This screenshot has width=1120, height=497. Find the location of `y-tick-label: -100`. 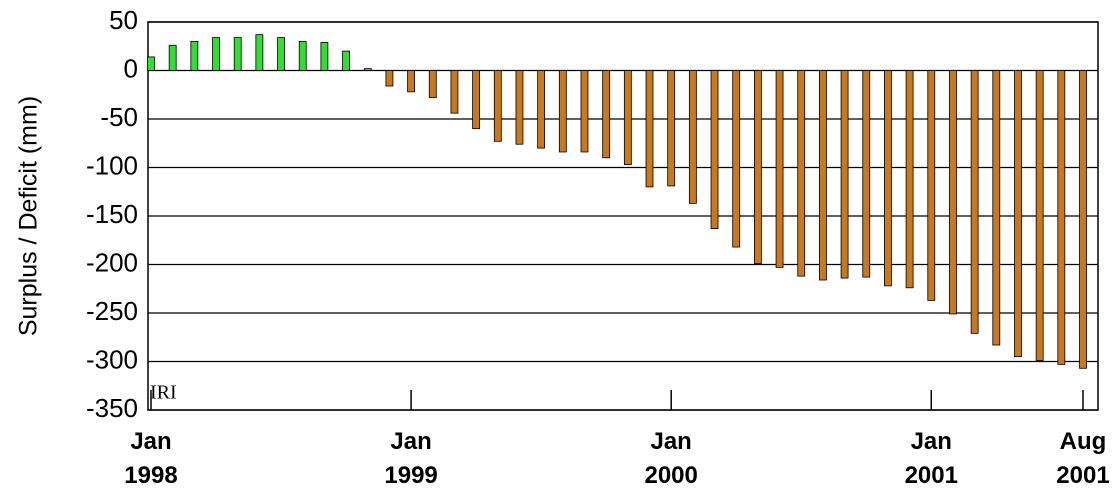

y-tick-label: -100 is located at coordinates (112, 165).